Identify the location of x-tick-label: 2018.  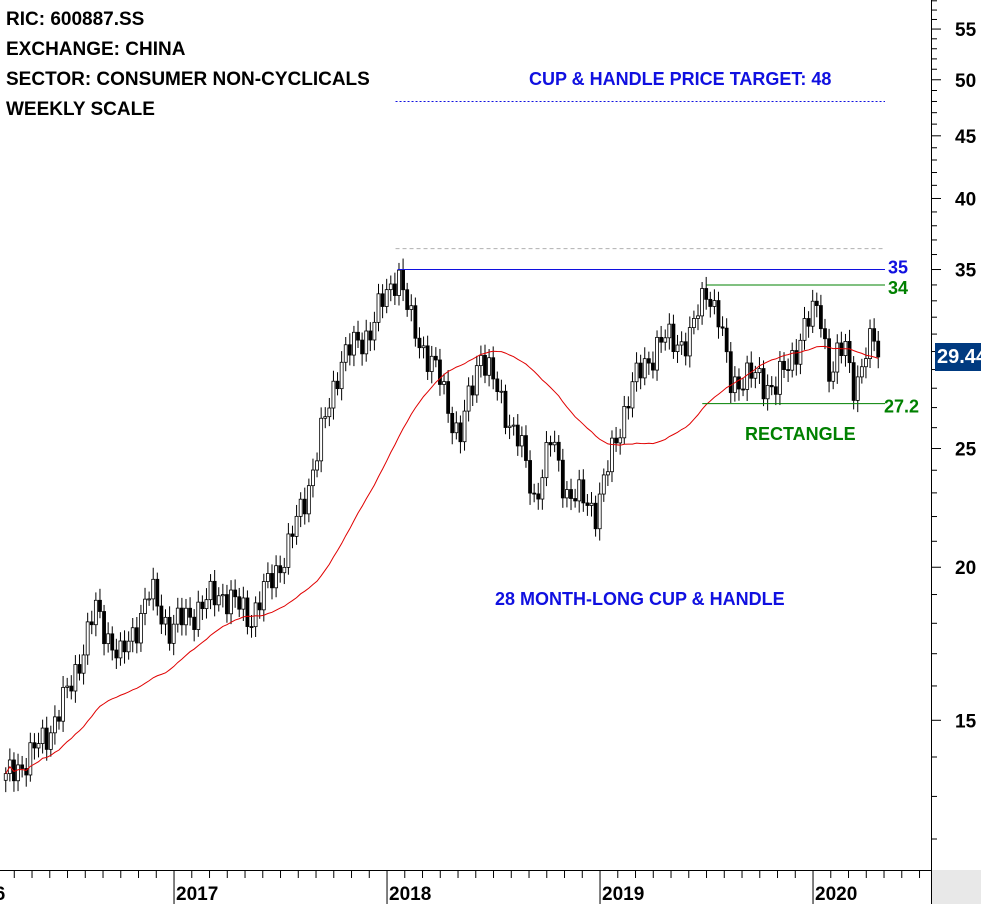
(410, 894).